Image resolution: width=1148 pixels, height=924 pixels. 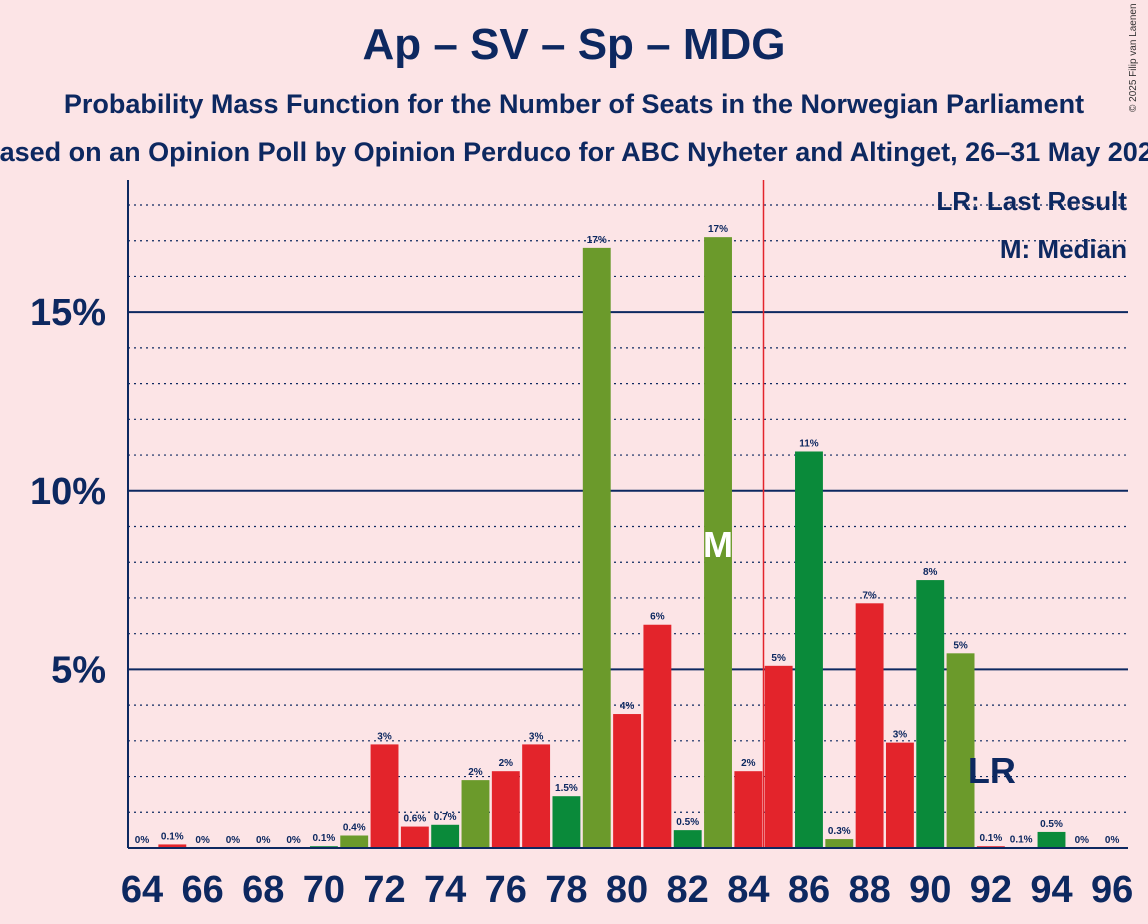 What do you see at coordinates (1063, 249) in the screenshot?
I see `legend-median: M: Median` at bounding box center [1063, 249].